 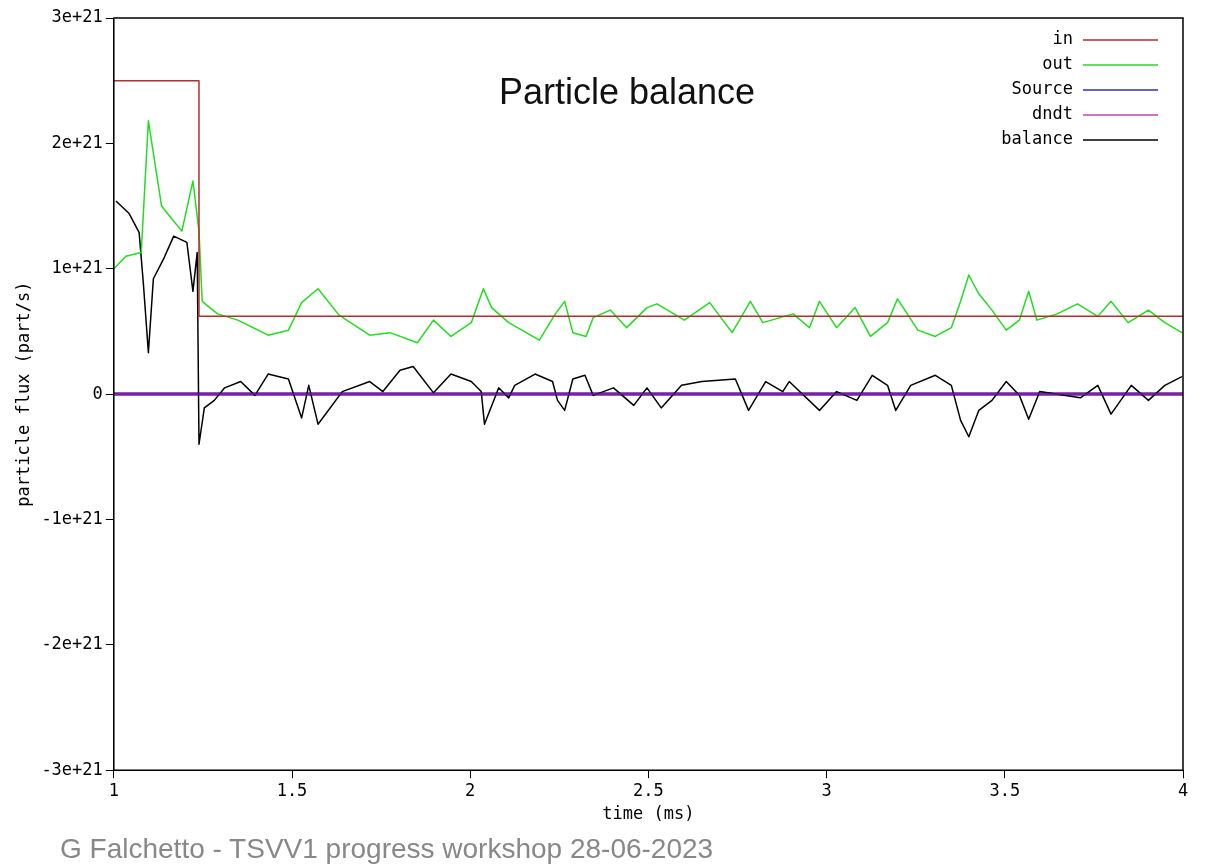 What do you see at coordinates (72, 768) in the screenshot?
I see `y-tick-label: -3e+21` at bounding box center [72, 768].